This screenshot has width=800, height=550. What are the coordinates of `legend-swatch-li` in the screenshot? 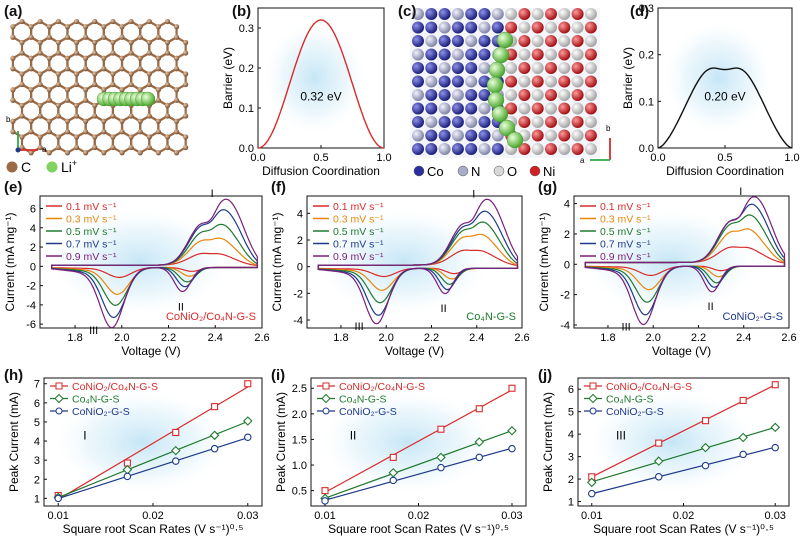 It's located at (52, 167).